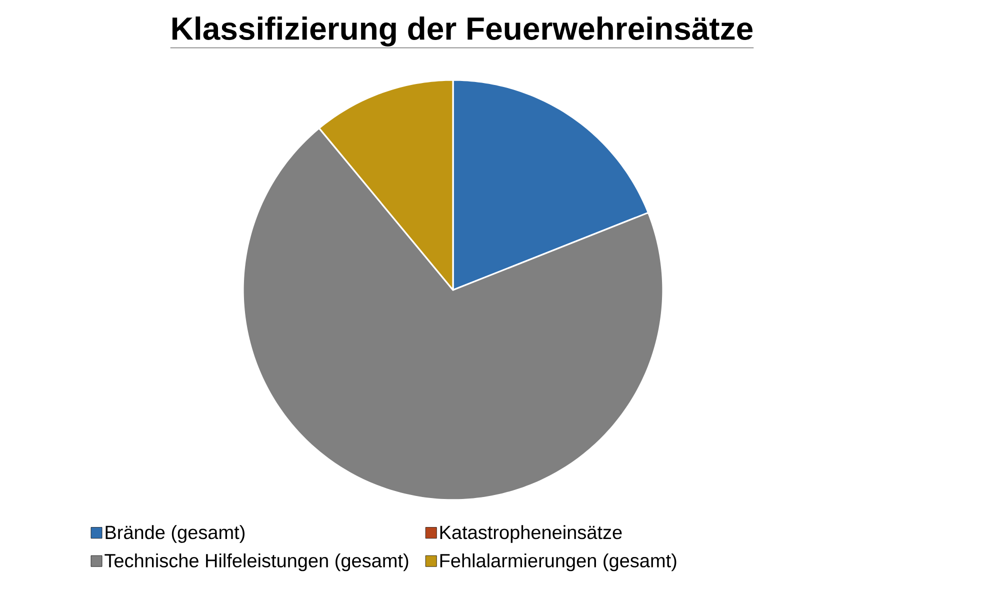 This screenshot has height=597, width=999. I want to click on legend-label: Fehlalarmierungen (gesamt), so click(558, 562).